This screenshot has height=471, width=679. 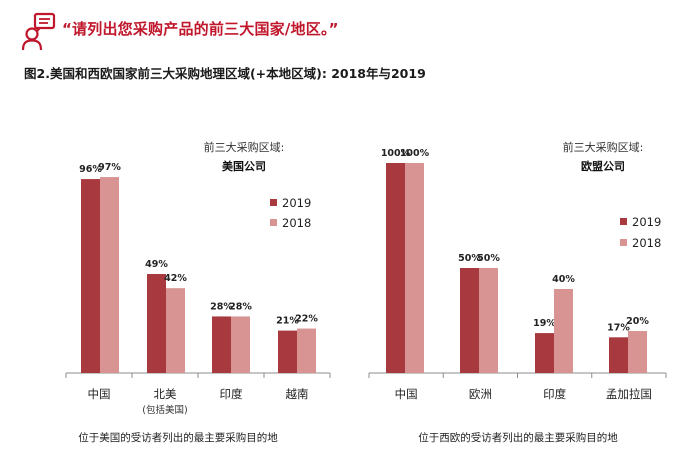 I want to click on data-label-2018: 100%, so click(x=415, y=153).